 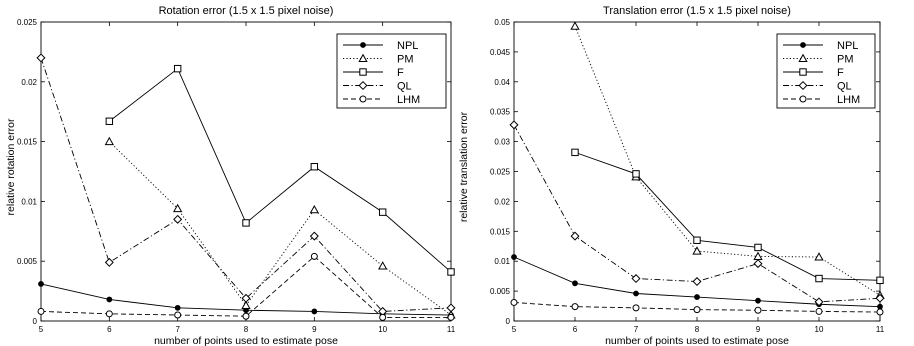 What do you see at coordinates (500, 52) in the screenshot?
I see `y-tick-label: 0.045` at bounding box center [500, 52].